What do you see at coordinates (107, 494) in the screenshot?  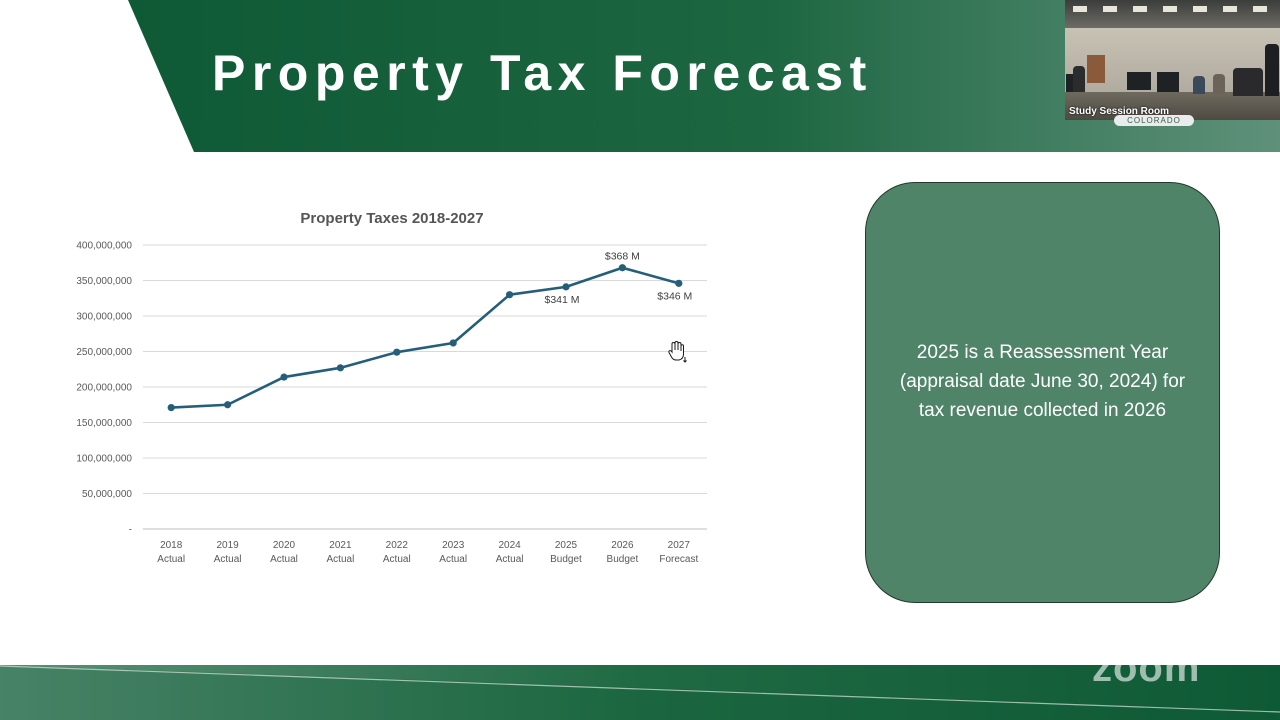 I see `y-tick-label: 50,000,000` at bounding box center [107, 494].